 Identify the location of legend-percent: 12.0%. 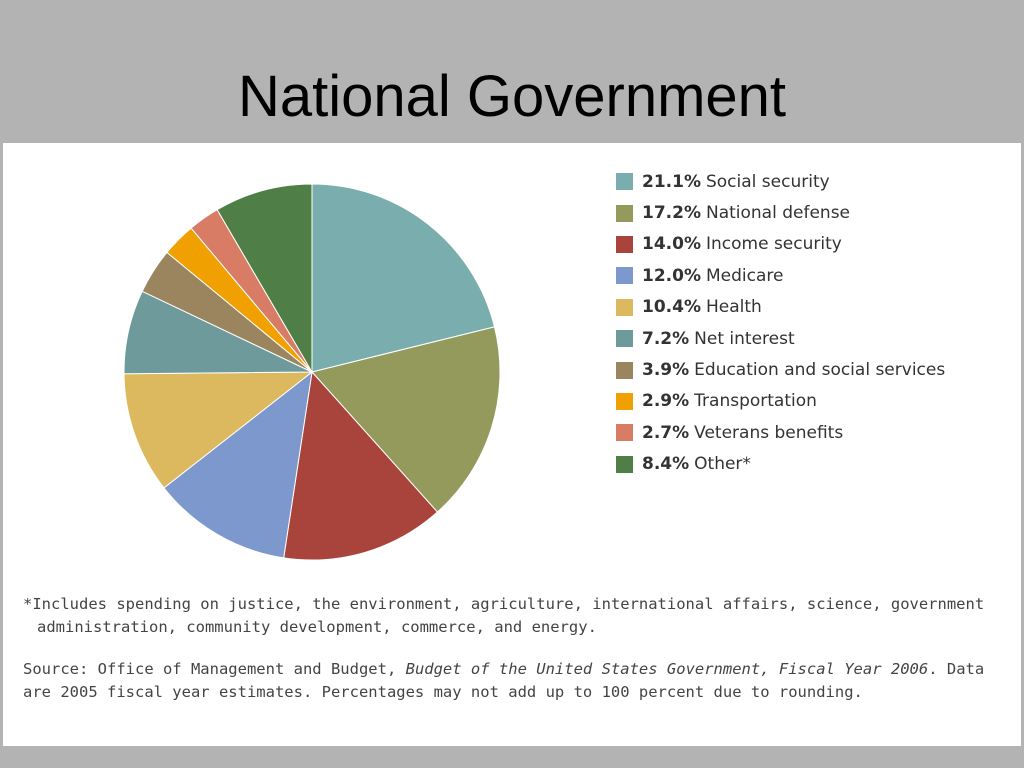
(671, 275).